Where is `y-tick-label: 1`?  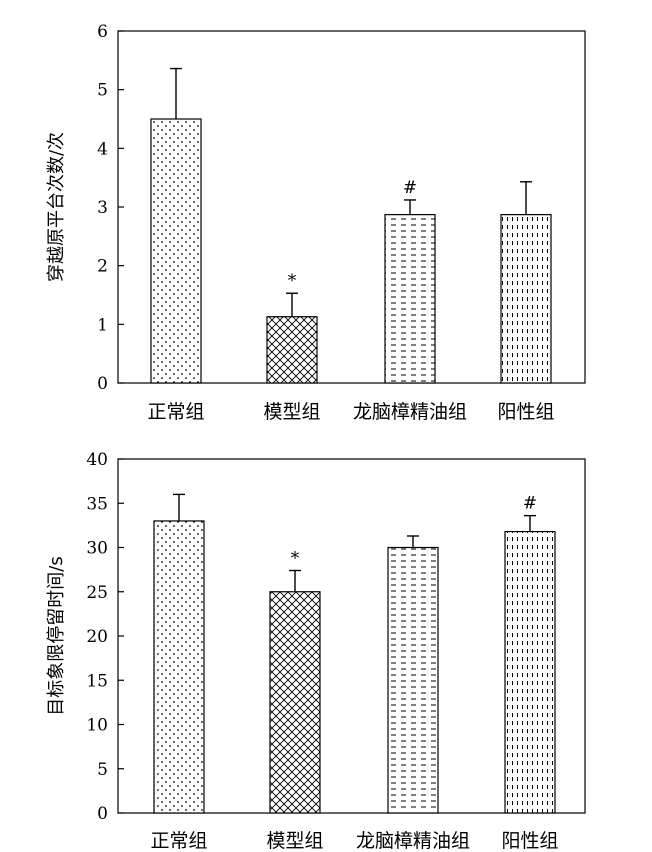
y-tick-label: 1 is located at coordinates (102, 325).